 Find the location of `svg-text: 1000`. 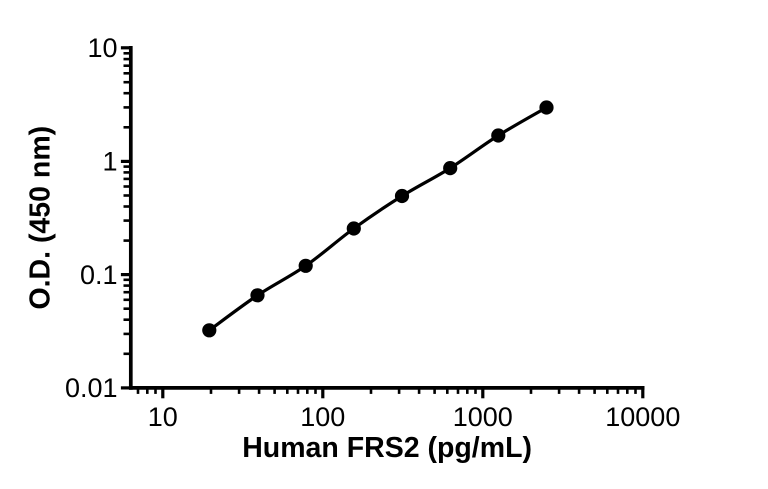

svg-text: 1000 is located at coordinates (483, 417).